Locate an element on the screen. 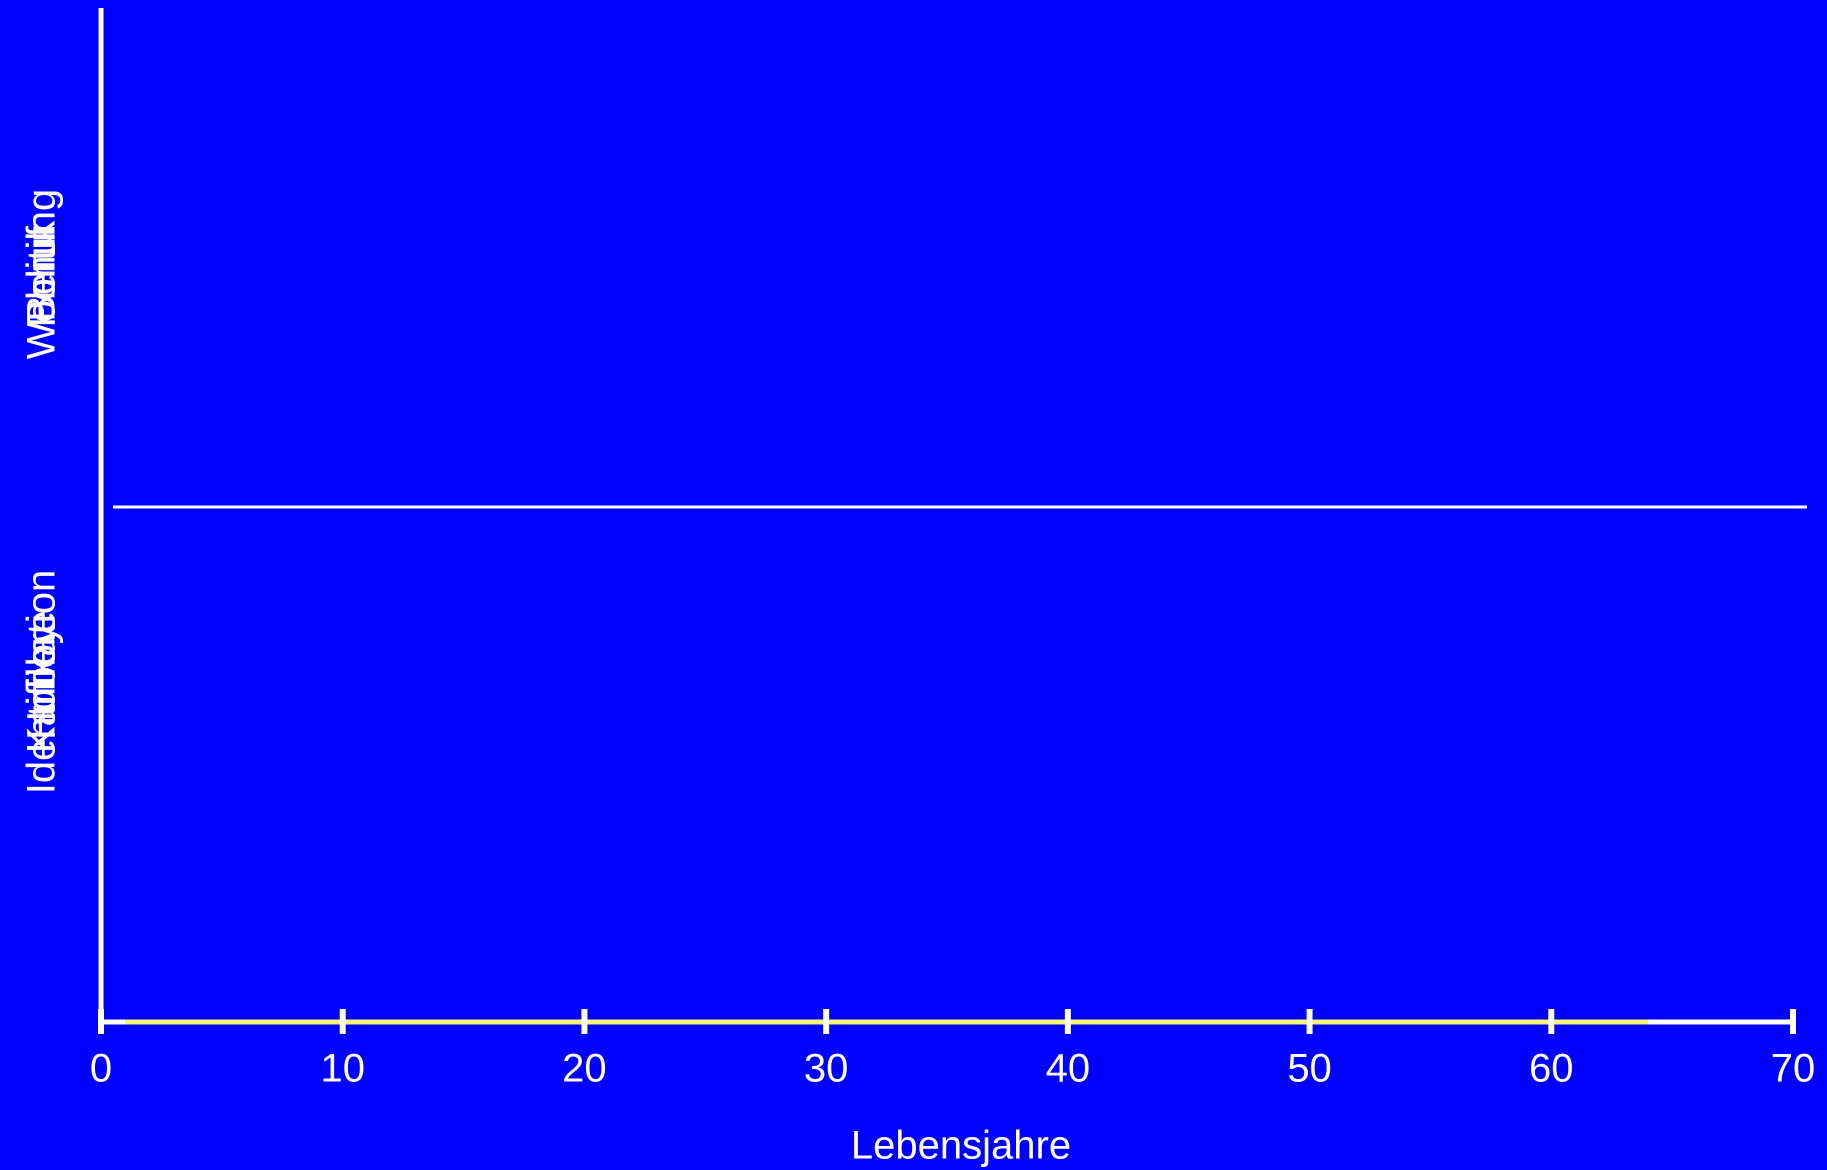 The height and width of the screenshot is (1170, 1827). x-tick-label: 0 is located at coordinates (101, 1069).